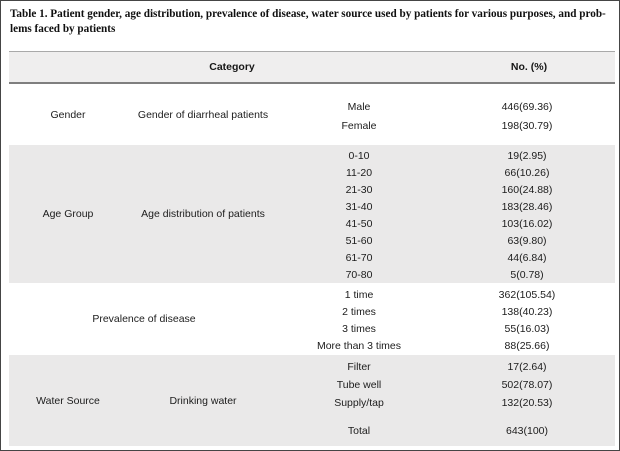  Describe the element at coordinates (527, 403) in the screenshot. I see `value-cell: 132(20.53)` at that location.